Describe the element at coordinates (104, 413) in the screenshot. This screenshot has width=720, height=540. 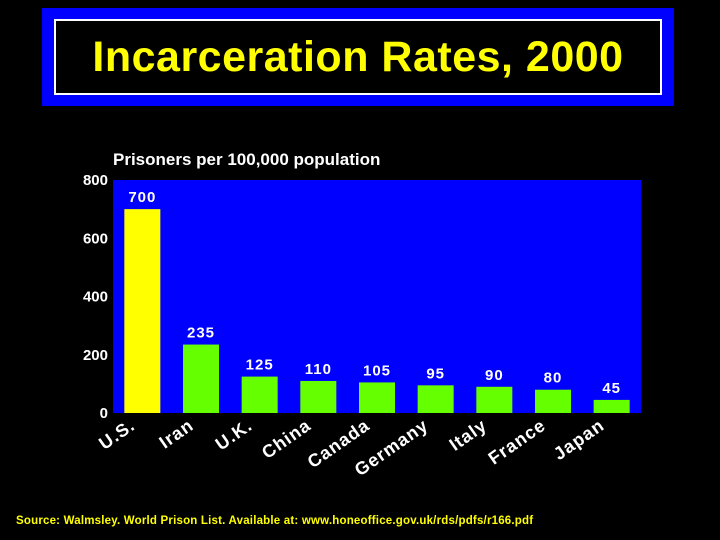
I see `y-tick-label: 0` at that location.